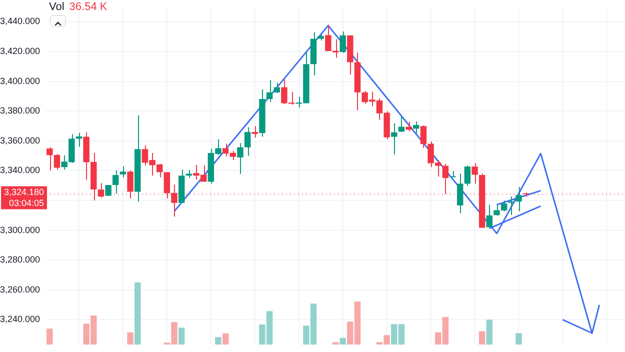  What do you see at coordinates (20, 111) in the screenshot?
I see `y-tick-label: 3,380.000` at bounding box center [20, 111].